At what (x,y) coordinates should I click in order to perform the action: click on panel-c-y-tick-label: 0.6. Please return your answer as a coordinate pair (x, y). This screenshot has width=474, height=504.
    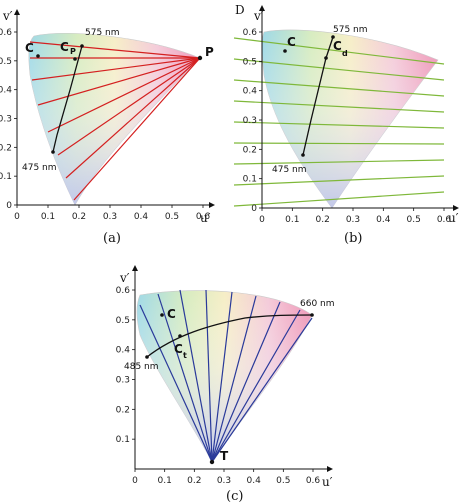
    Looking at the image, I should click on (123, 291).